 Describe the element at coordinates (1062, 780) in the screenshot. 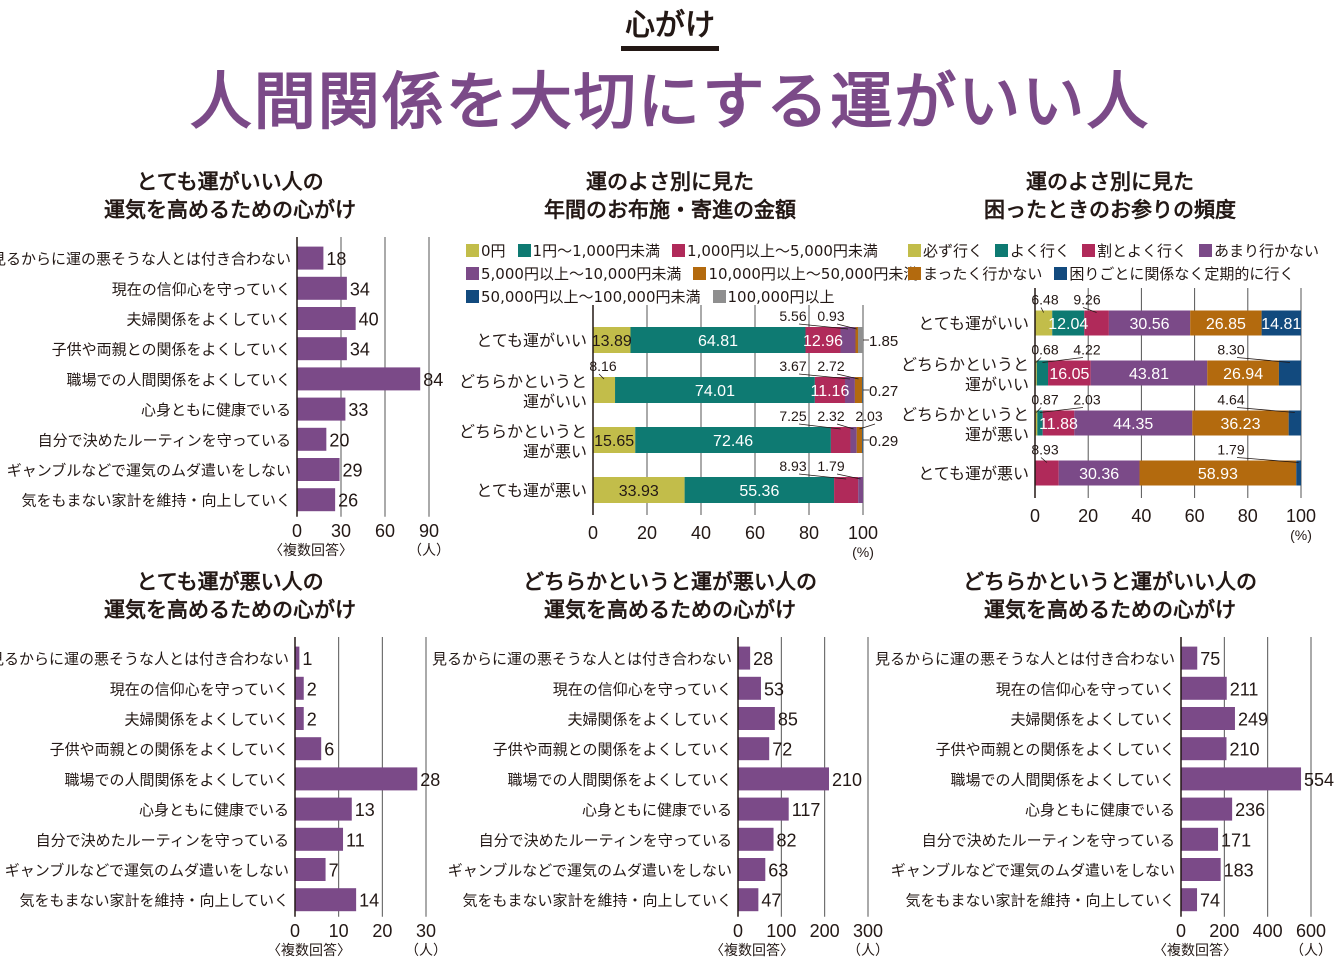

I see `category-label: 職場での人間関係をよくしていく` at that location.